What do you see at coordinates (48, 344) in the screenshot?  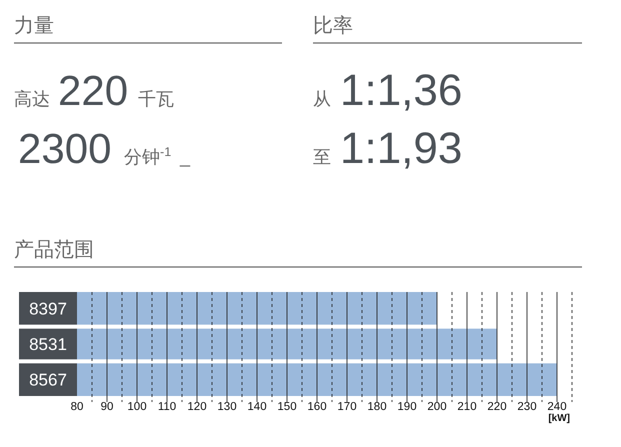 I see `y-tick-label: 8531` at bounding box center [48, 344].